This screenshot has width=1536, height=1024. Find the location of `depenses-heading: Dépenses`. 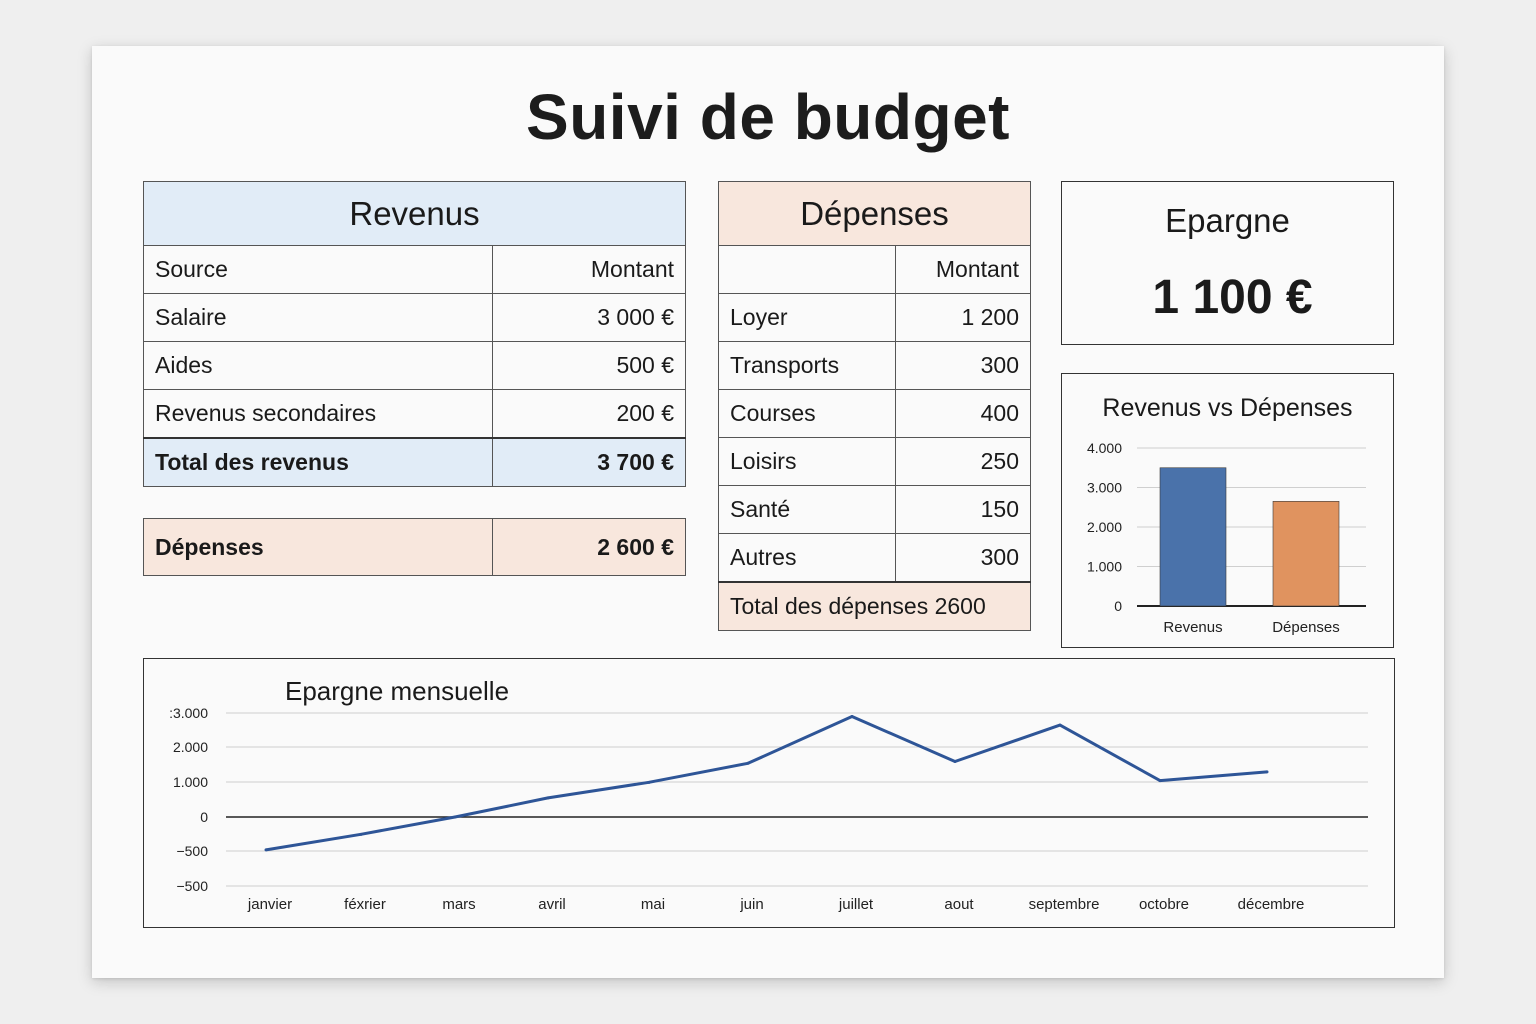

depenses-heading: Dépenses is located at coordinates (874, 213).